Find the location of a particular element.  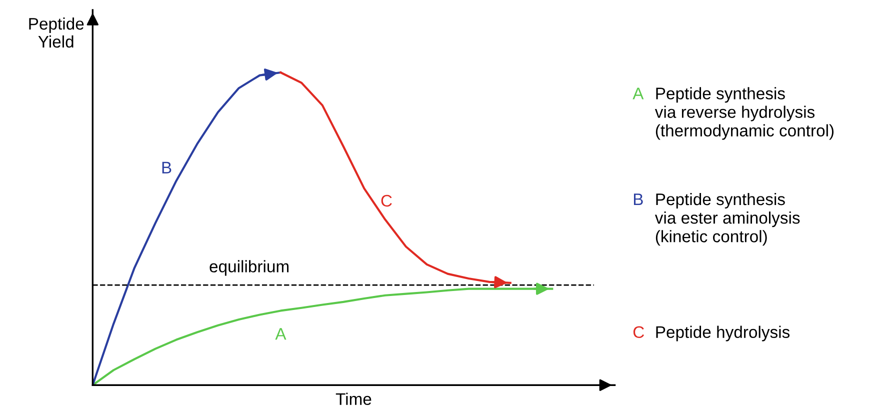

series-label: A is located at coordinates (280, 334).